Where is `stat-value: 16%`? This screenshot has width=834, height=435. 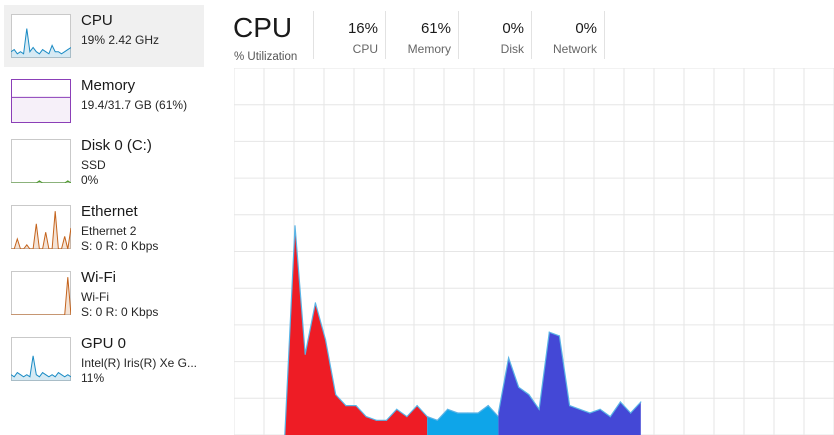 stat-value: 16% is located at coordinates (362, 28).